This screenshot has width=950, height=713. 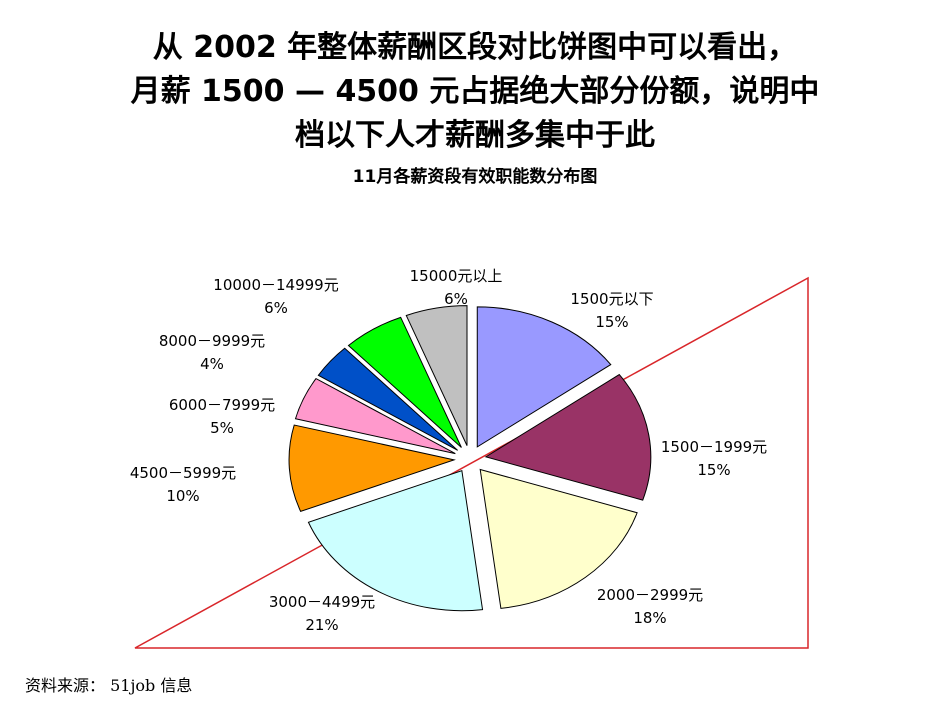 I want to click on slice-percent-label: 4%, so click(x=212, y=364).